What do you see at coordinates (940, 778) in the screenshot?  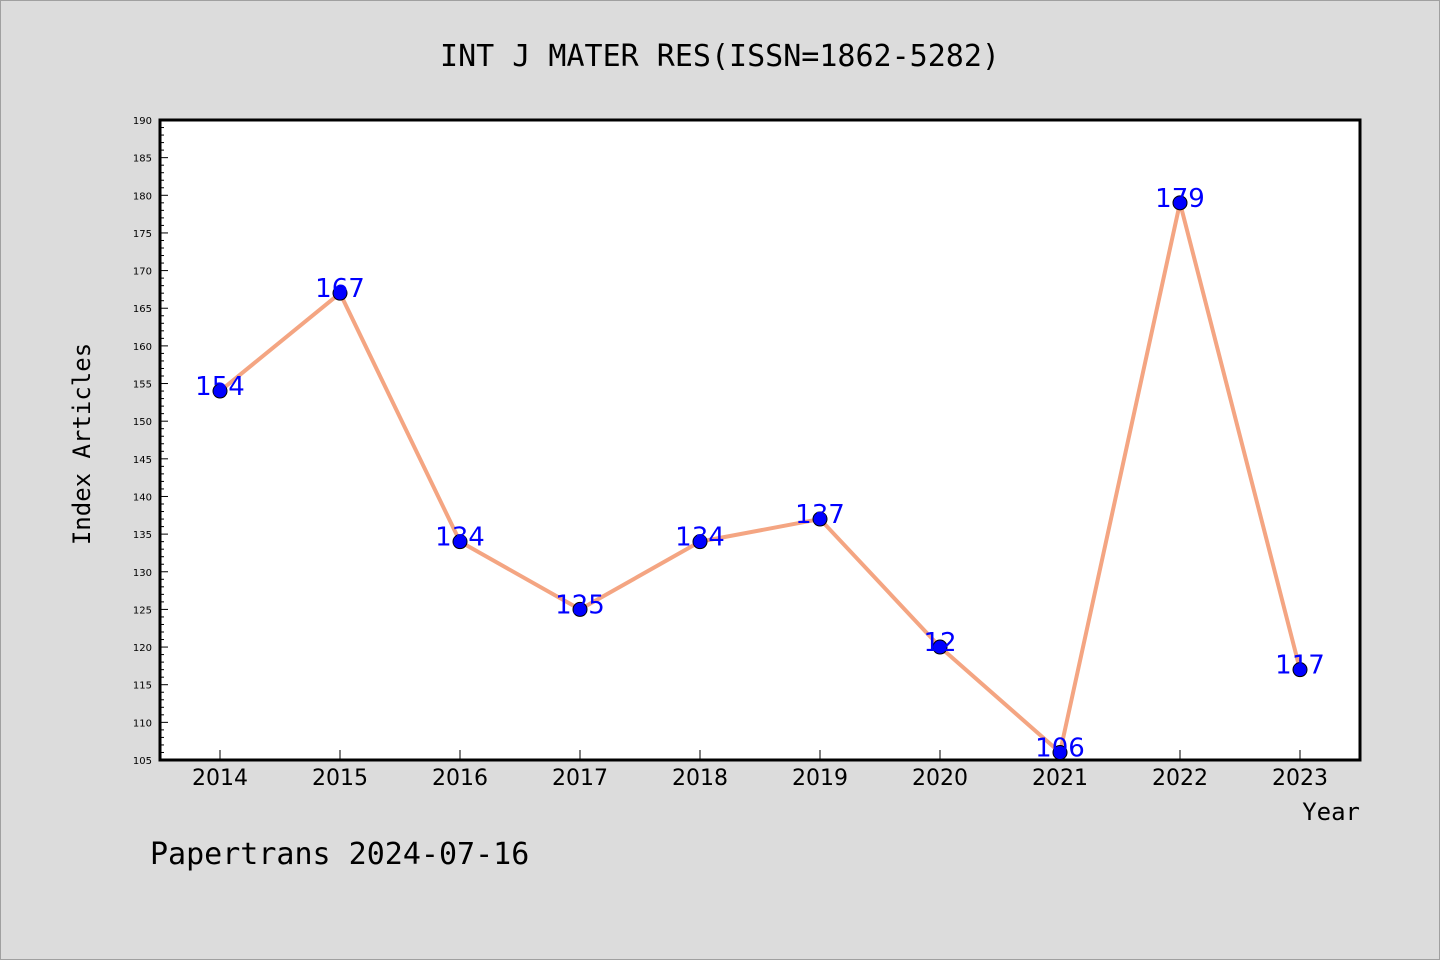 I see `x-tick-label: 2020` at bounding box center [940, 778].